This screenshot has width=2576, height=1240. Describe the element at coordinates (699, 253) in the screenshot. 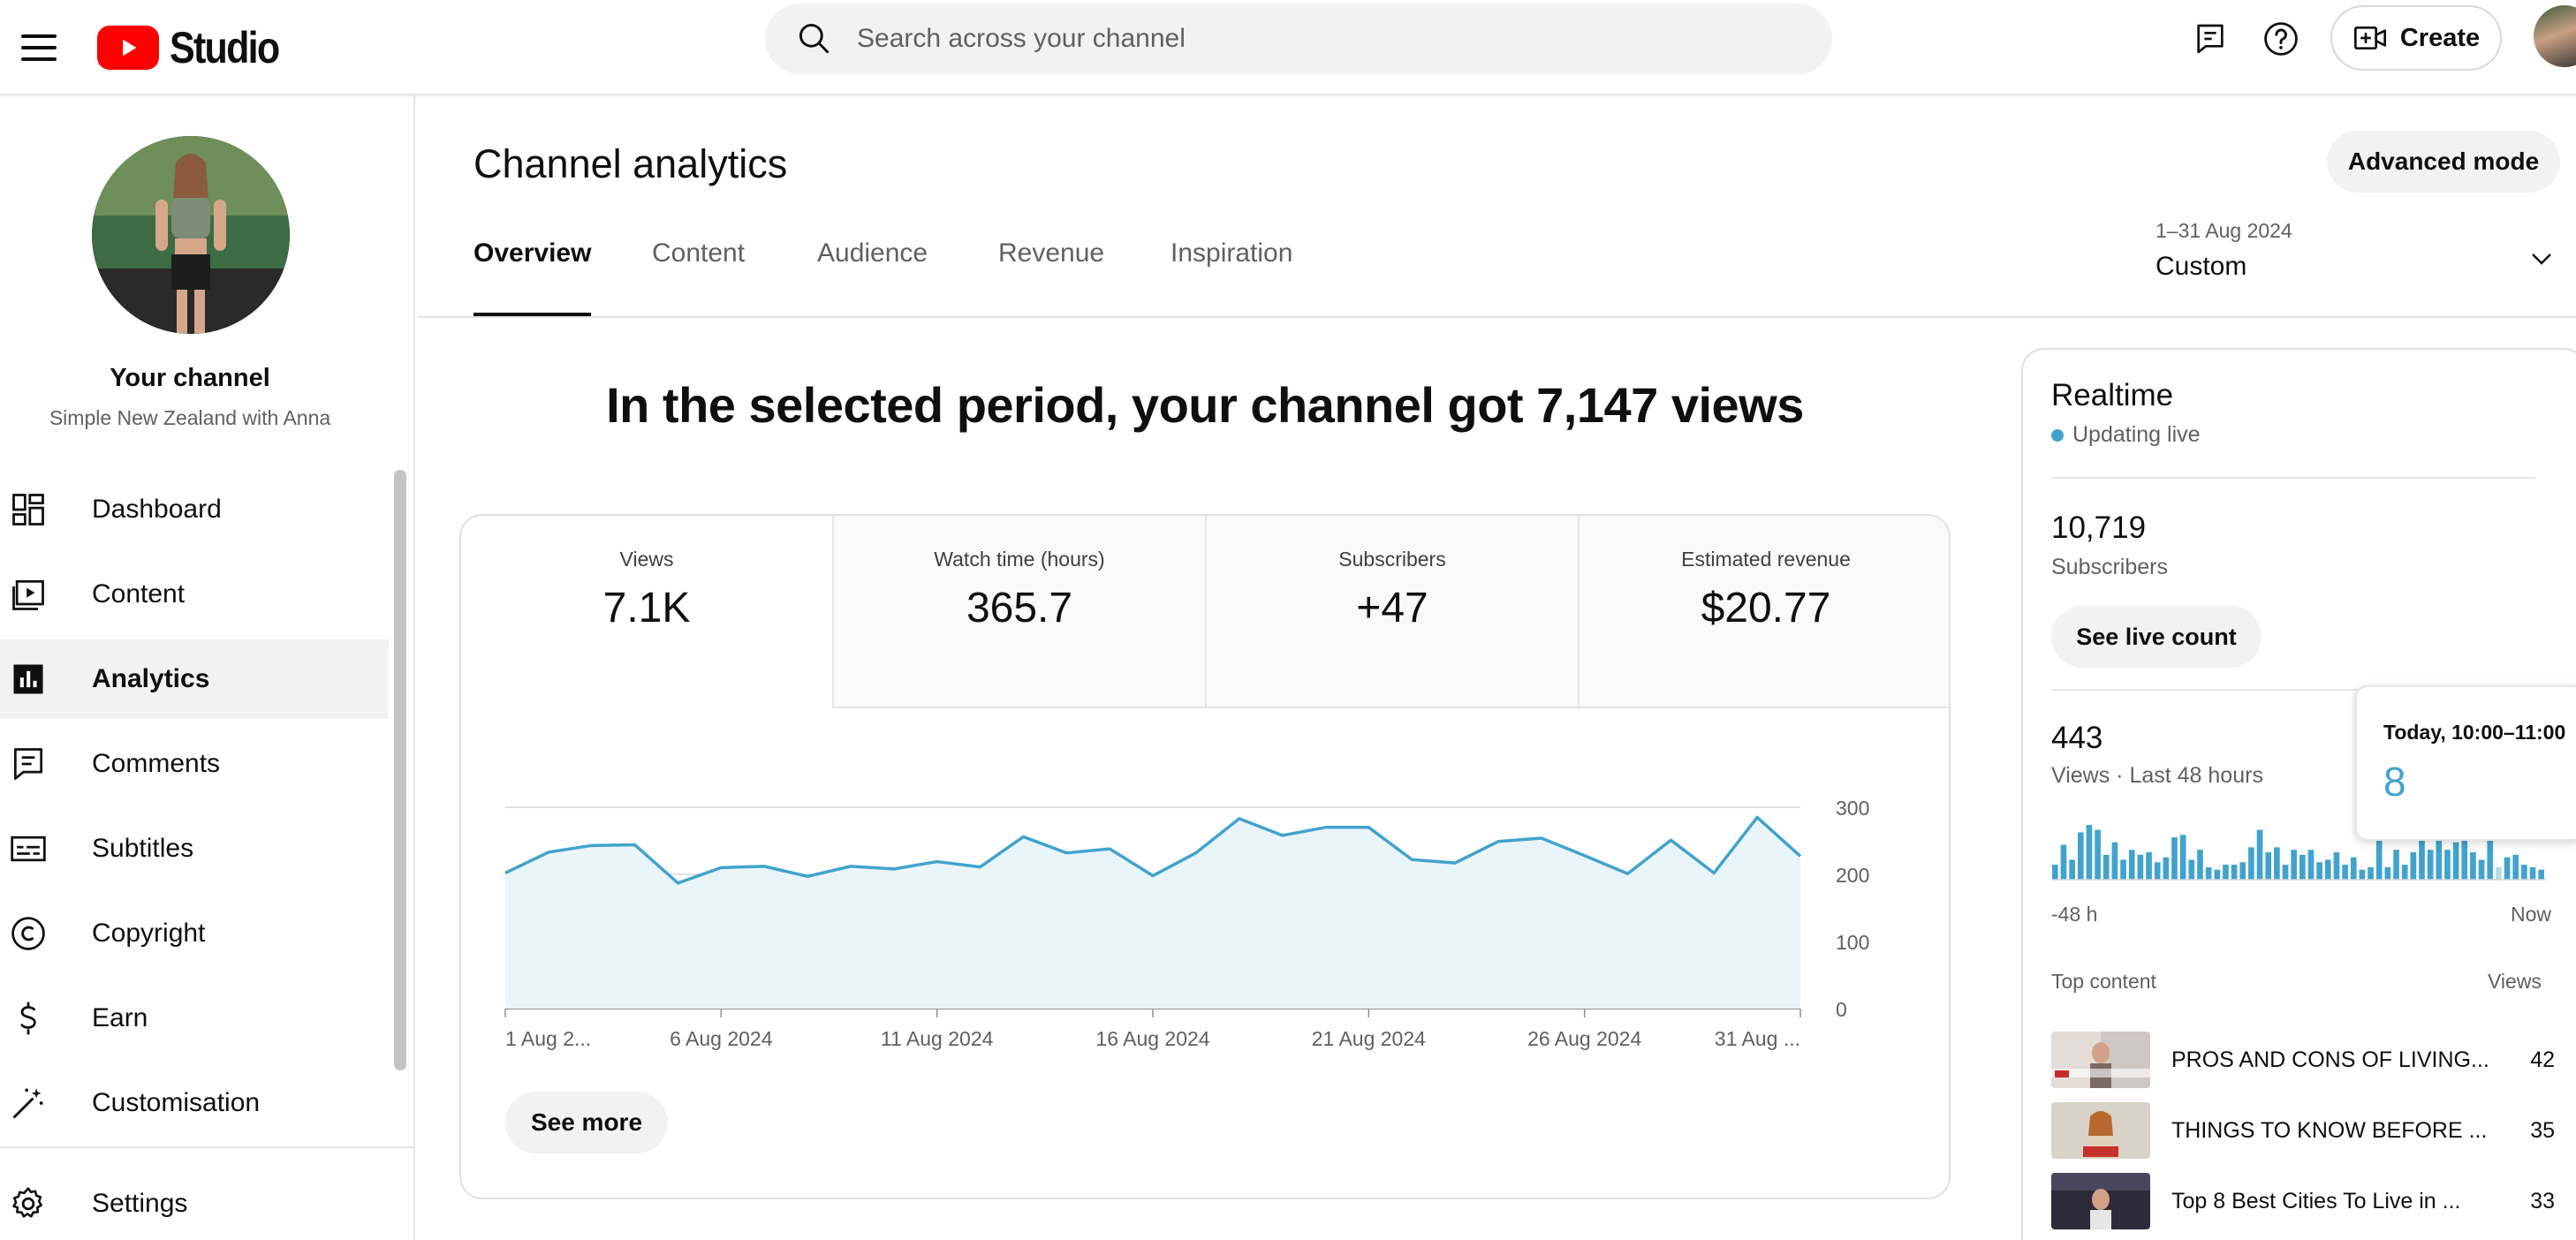

I see `tab-content: Content` at that location.